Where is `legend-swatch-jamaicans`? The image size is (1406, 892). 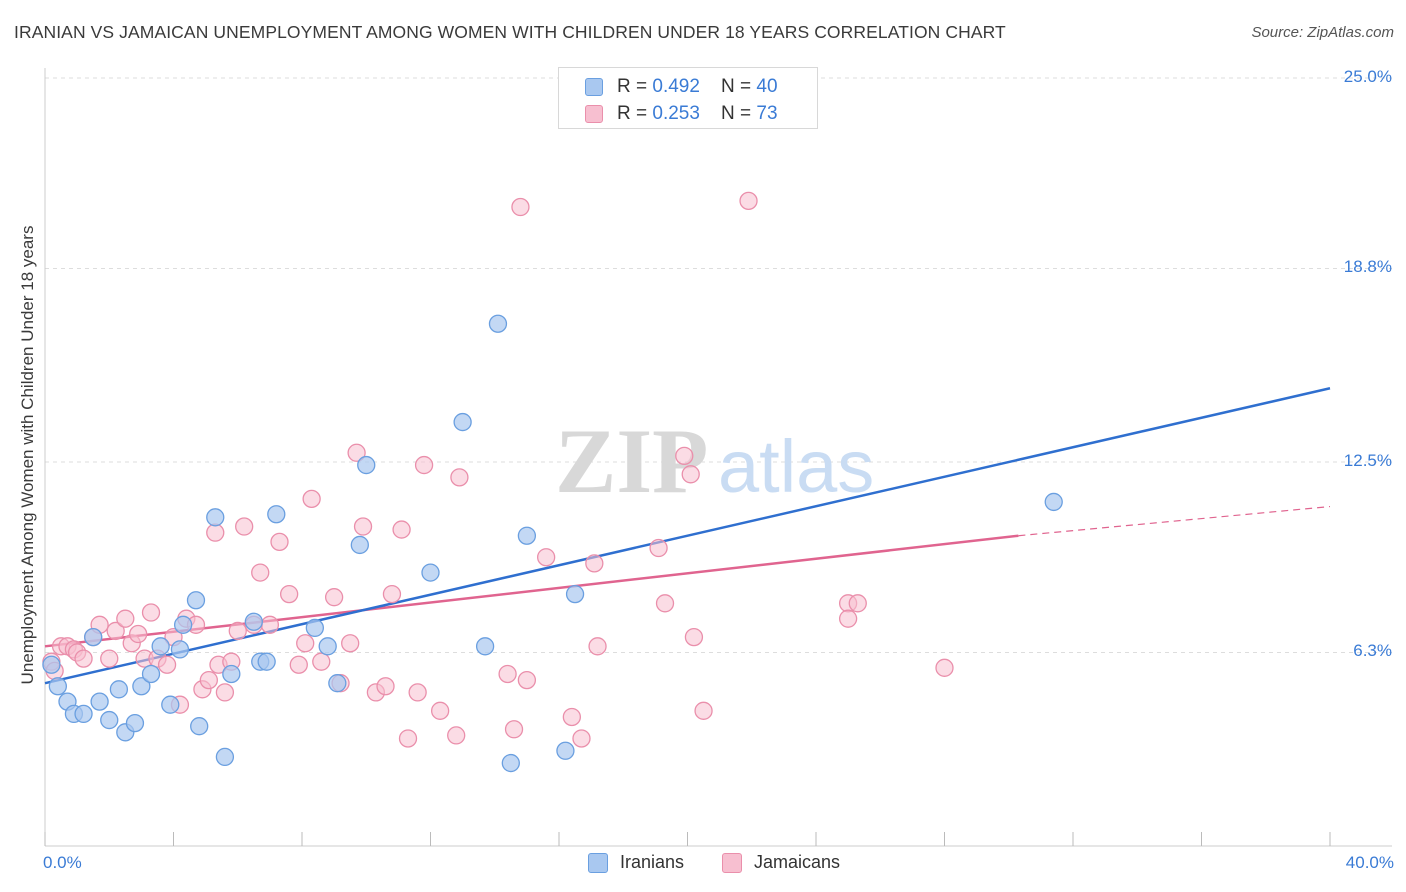
legend-swatch-jamaicans is located at coordinates (594, 114).